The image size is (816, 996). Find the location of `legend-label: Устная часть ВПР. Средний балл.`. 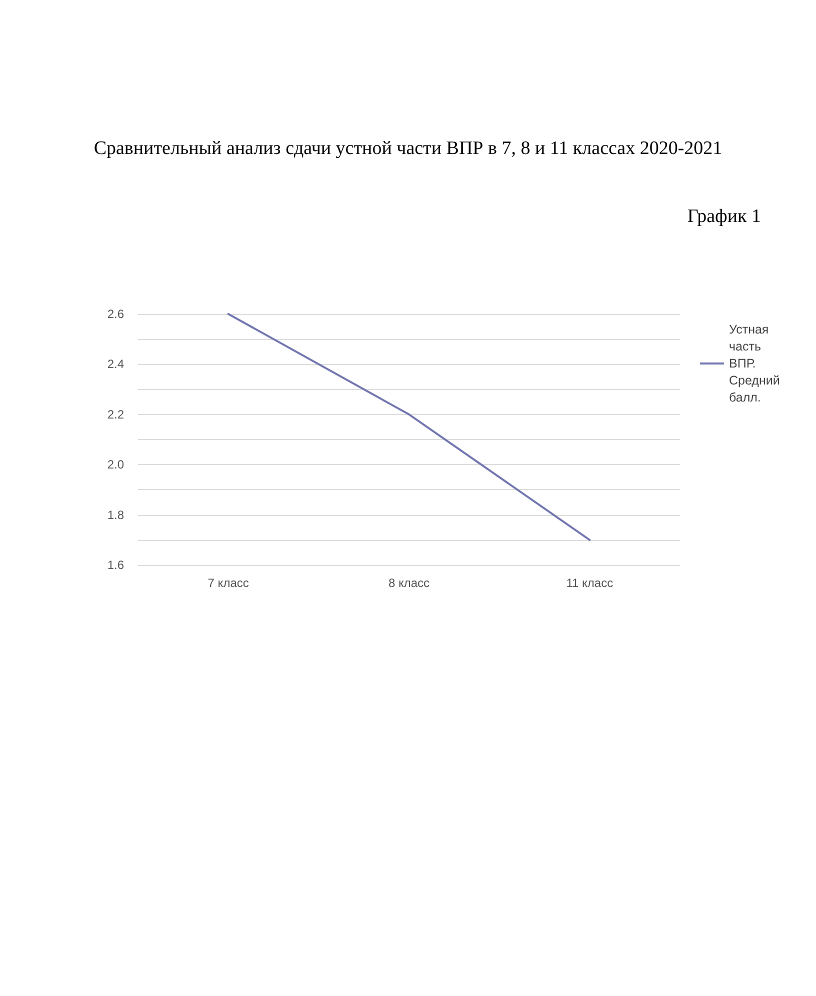

legend-label: Устная часть ВПР. Средний балл. is located at coordinates (754, 363).